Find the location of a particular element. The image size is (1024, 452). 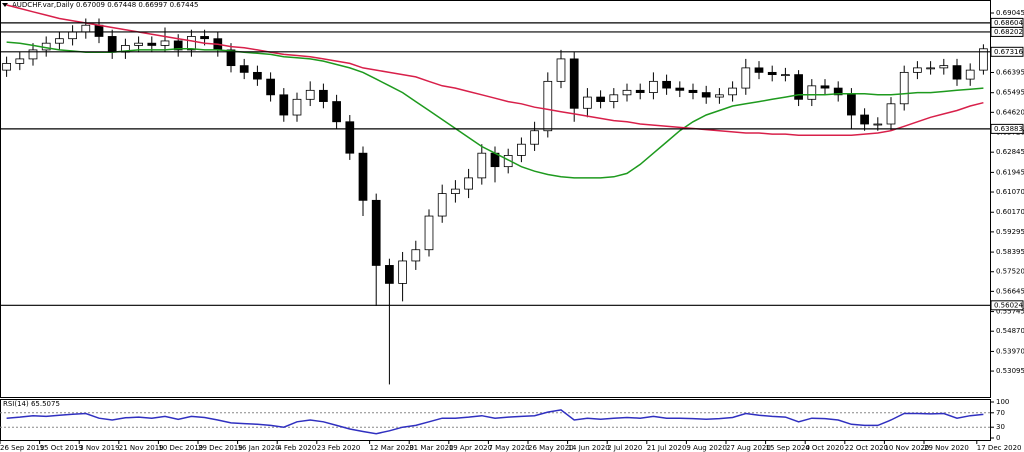

x-tick-label: 26 May 2020 is located at coordinates (551, 448).